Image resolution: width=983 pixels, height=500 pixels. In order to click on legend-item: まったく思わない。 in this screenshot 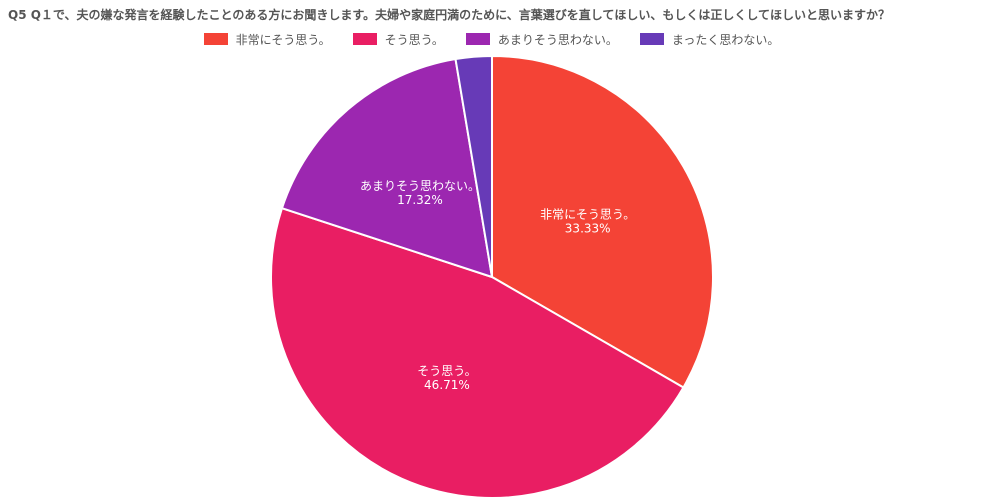, I will do `click(709, 39)`.